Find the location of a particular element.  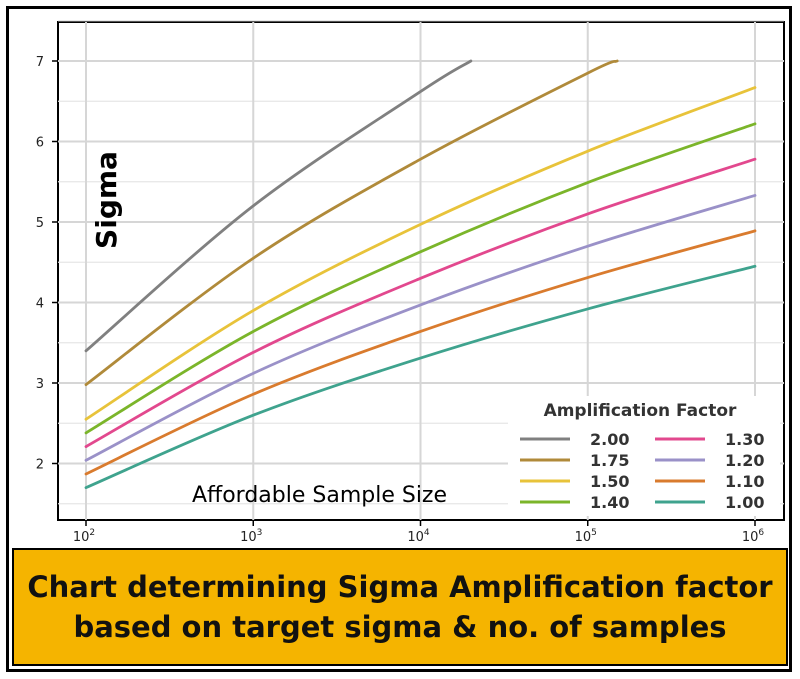

legend-box is located at coordinates (644, 456).